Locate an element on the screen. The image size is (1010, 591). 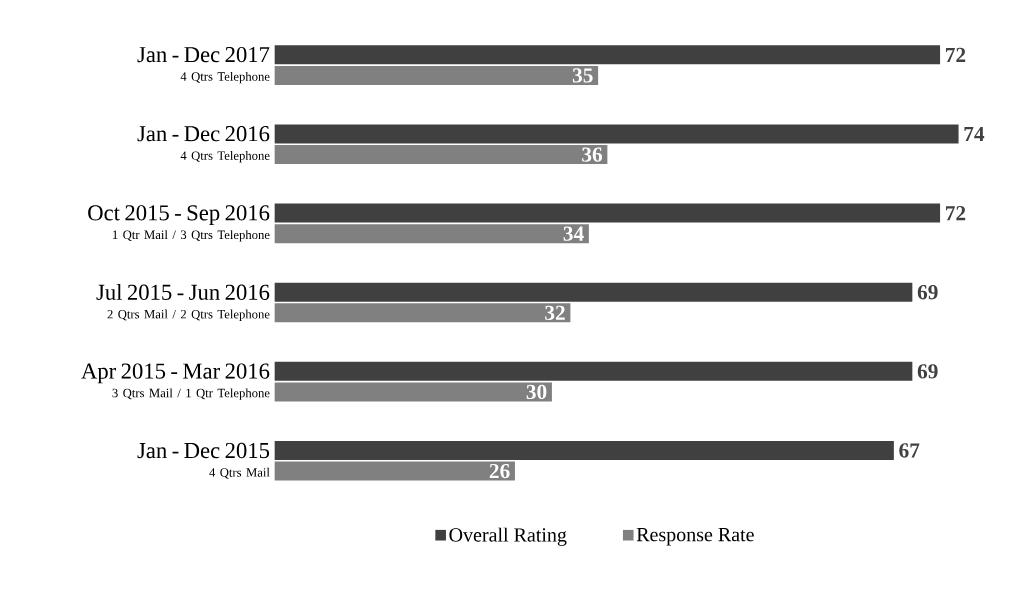
legend-label: Response Rate is located at coordinates (695, 537).